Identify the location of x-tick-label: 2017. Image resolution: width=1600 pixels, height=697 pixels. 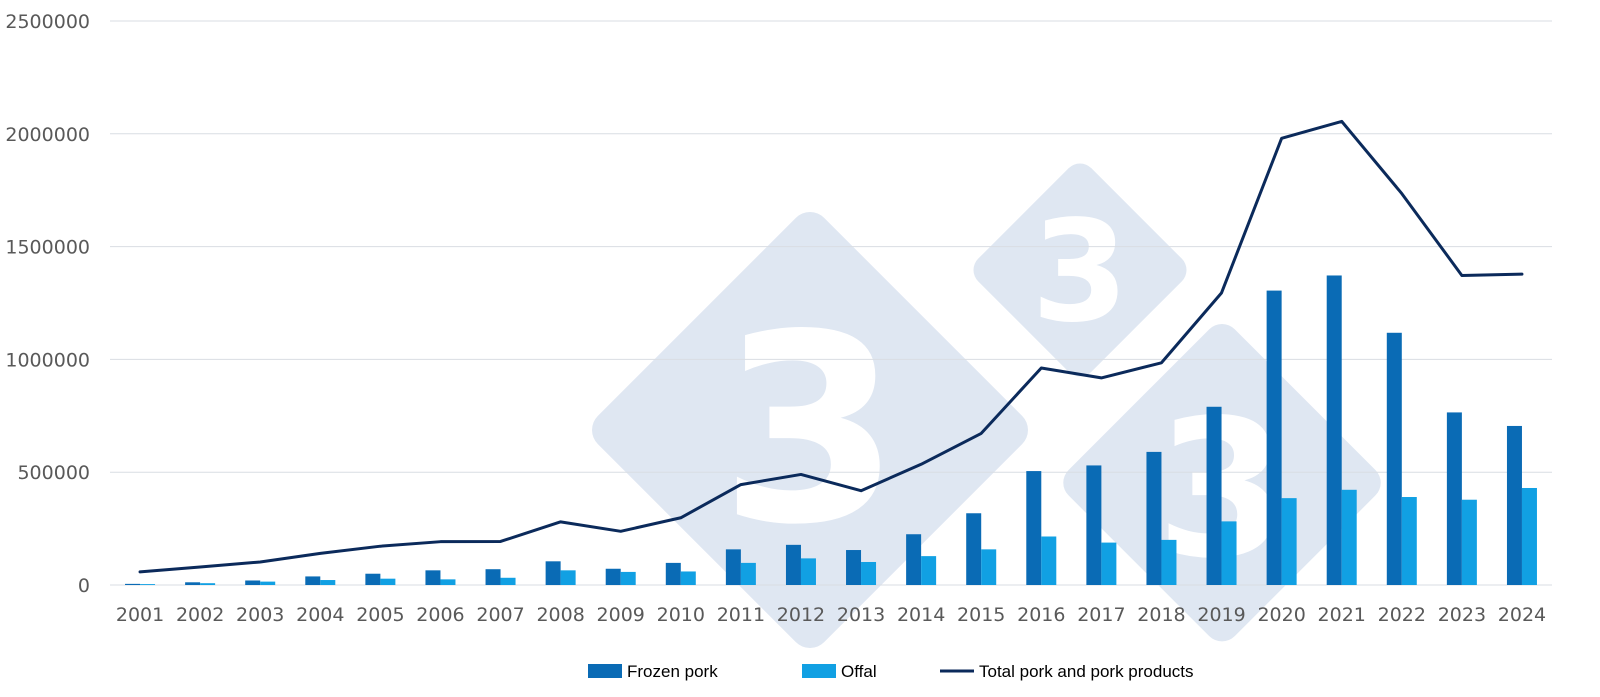
(1101, 615).